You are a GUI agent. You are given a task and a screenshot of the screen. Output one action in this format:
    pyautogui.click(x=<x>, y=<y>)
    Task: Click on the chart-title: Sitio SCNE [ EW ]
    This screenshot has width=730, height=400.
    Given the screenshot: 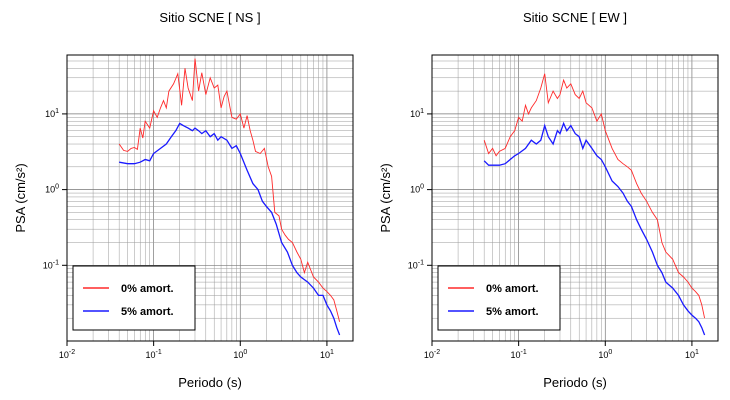 What is the action you would take?
    pyautogui.click(x=575, y=17)
    